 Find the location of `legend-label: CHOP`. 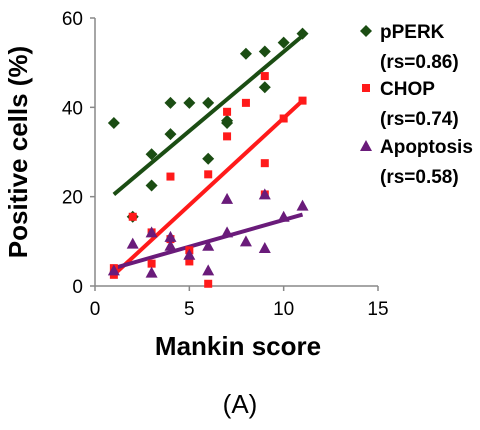

legend-label: CHOP is located at coordinates (407, 89).